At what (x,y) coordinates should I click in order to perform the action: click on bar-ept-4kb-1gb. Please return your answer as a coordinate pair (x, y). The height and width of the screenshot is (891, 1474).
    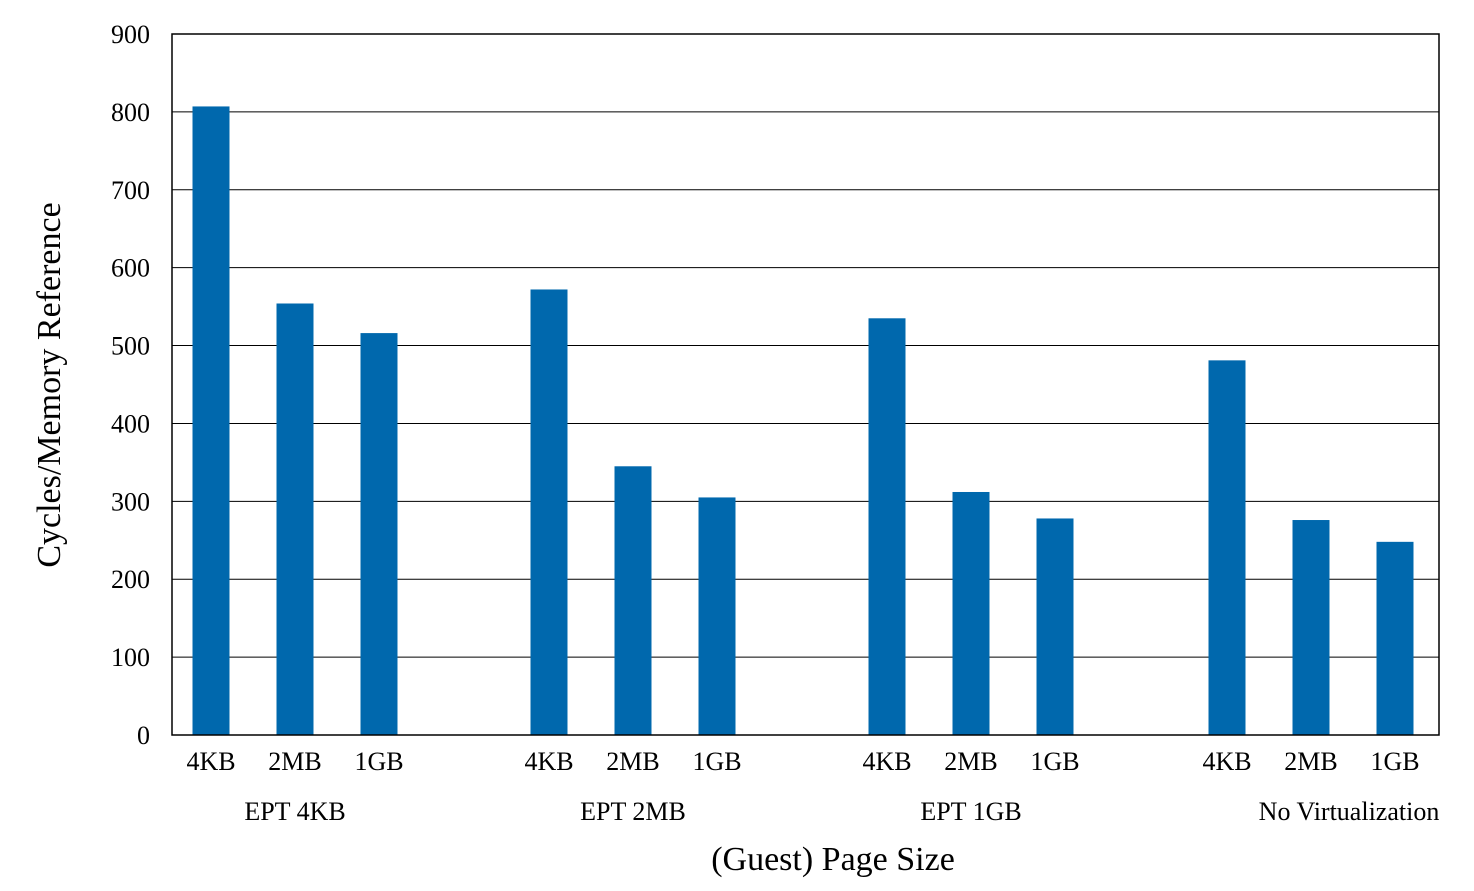
    Looking at the image, I should click on (379, 534).